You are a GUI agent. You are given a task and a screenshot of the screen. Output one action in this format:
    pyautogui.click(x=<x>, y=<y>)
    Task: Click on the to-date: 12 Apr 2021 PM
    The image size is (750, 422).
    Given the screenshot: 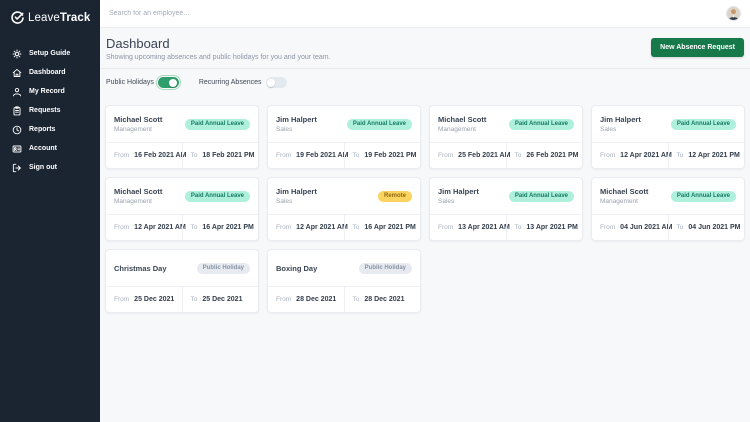 What is the action you would take?
    pyautogui.click(x=714, y=155)
    